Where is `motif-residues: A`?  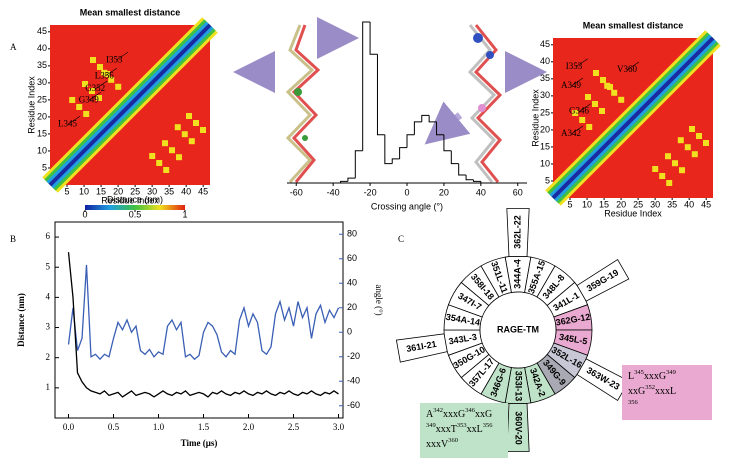
motif-residues: A is located at coordinates (430, 414).